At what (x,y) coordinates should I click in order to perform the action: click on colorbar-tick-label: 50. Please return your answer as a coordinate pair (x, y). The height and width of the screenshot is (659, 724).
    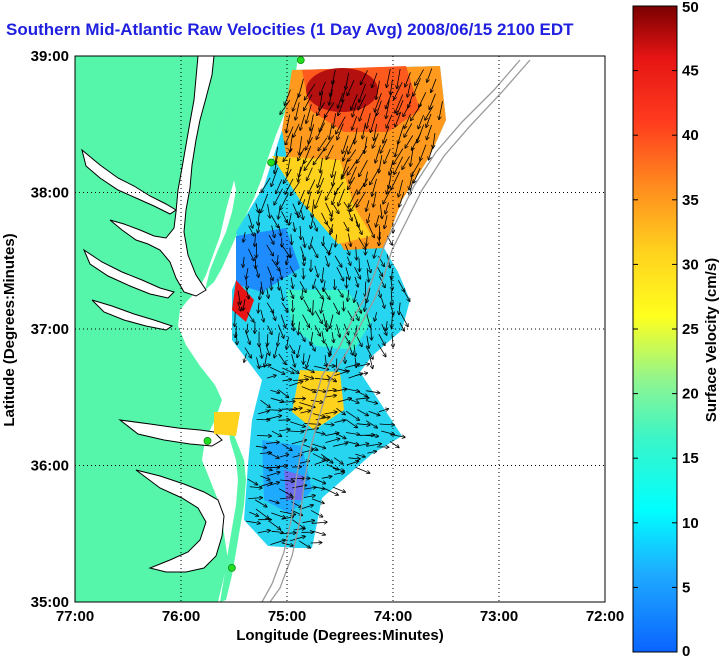
    Looking at the image, I should click on (690, 8).